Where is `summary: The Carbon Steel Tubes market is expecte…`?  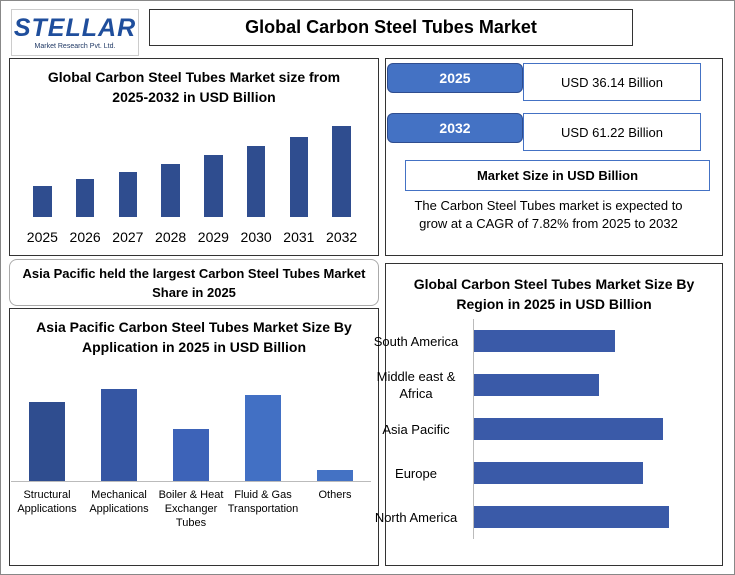
summary: The Carbon Steel Tubes market is expecte… is located at coordinates (548, 214).